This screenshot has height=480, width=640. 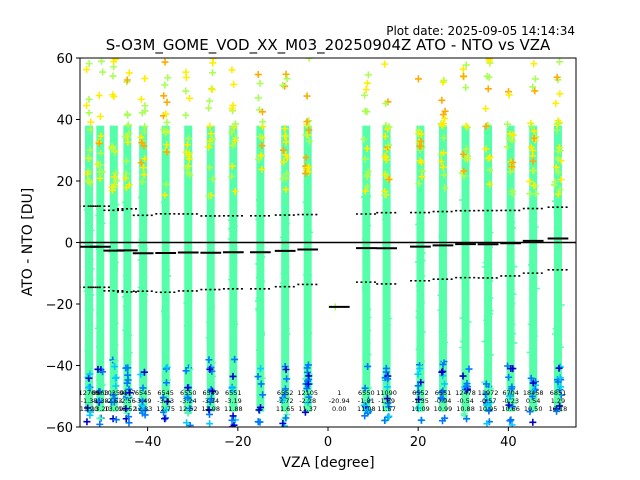 What do you see at coordinates (285, 401) in the screenshot?
I see `bin-annotation-text: -2.72` at bounding box center [285, 401].